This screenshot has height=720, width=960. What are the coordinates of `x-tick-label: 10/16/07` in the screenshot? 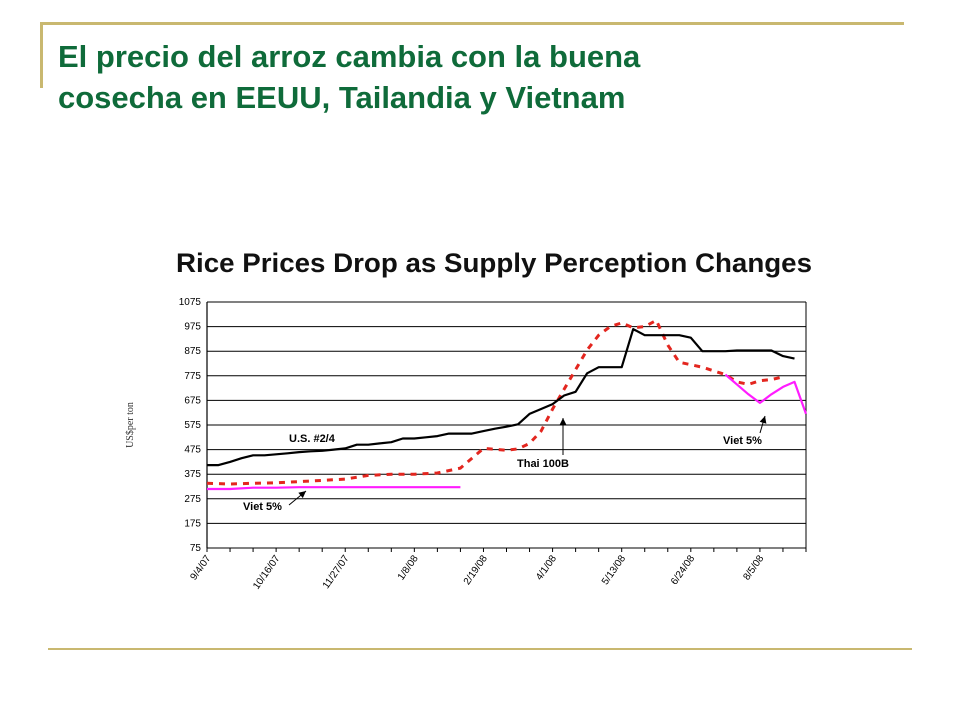 It's located at (267, 572).